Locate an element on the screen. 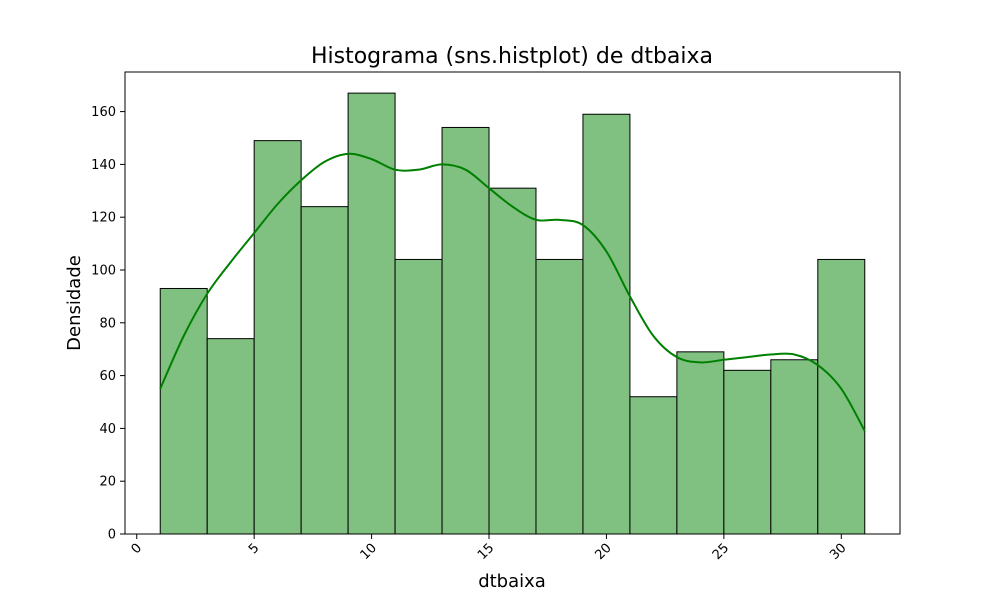 The width and height of the screenshot is (1000, 600). x-tick-label: 25 is located at coordinates (721, 552).